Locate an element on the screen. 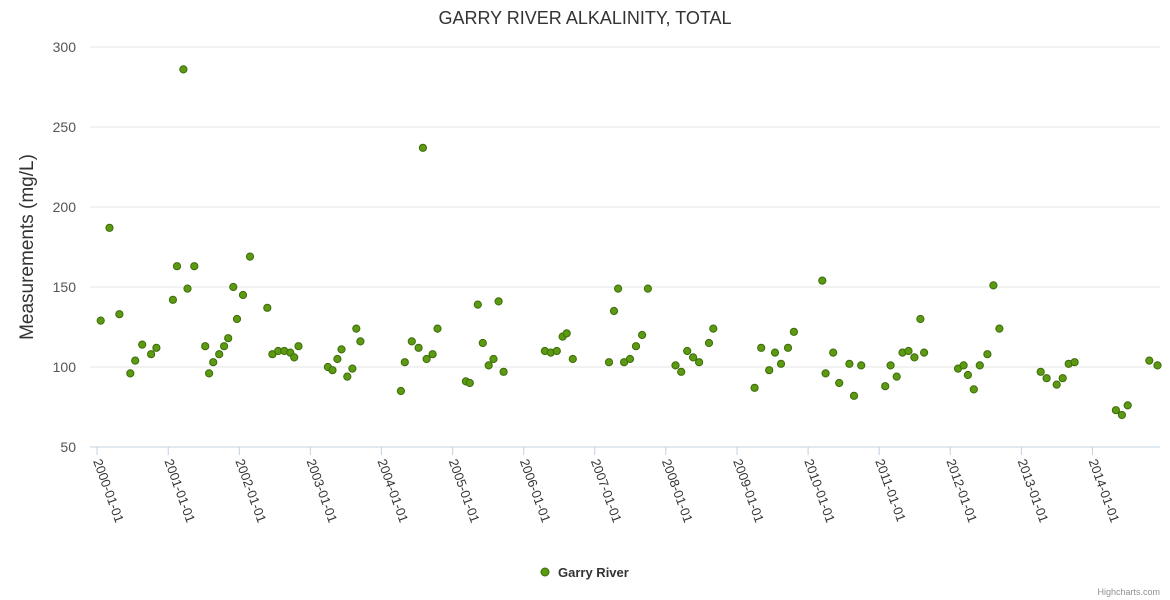 The width and height of the screenshot is (1170, 600). legend-item-garry-river: Garry River is located at coordinates (593, 572).